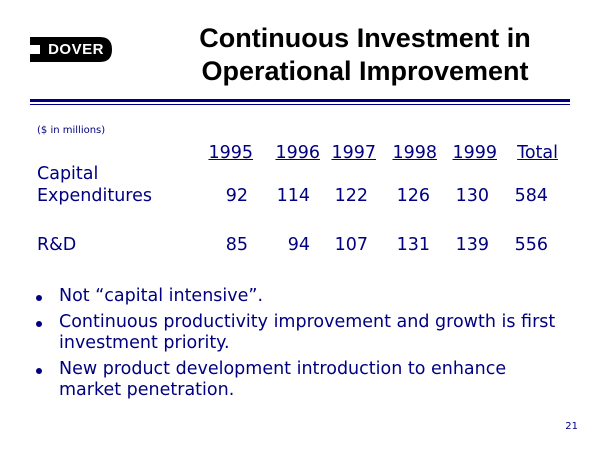 Image resolution: width=600 pixels, height=450 pixels. I want to click on rnd-total: 556, so click(531, 245).